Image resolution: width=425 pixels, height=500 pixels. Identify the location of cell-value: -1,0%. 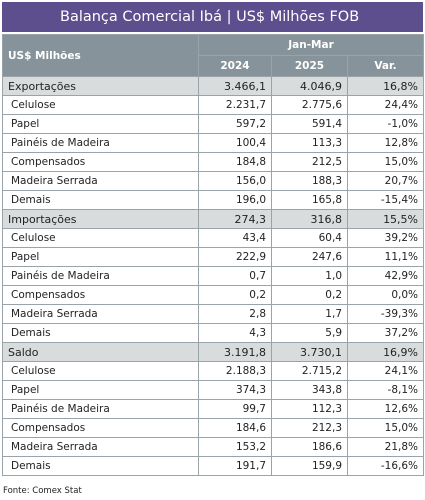
(385, 124).